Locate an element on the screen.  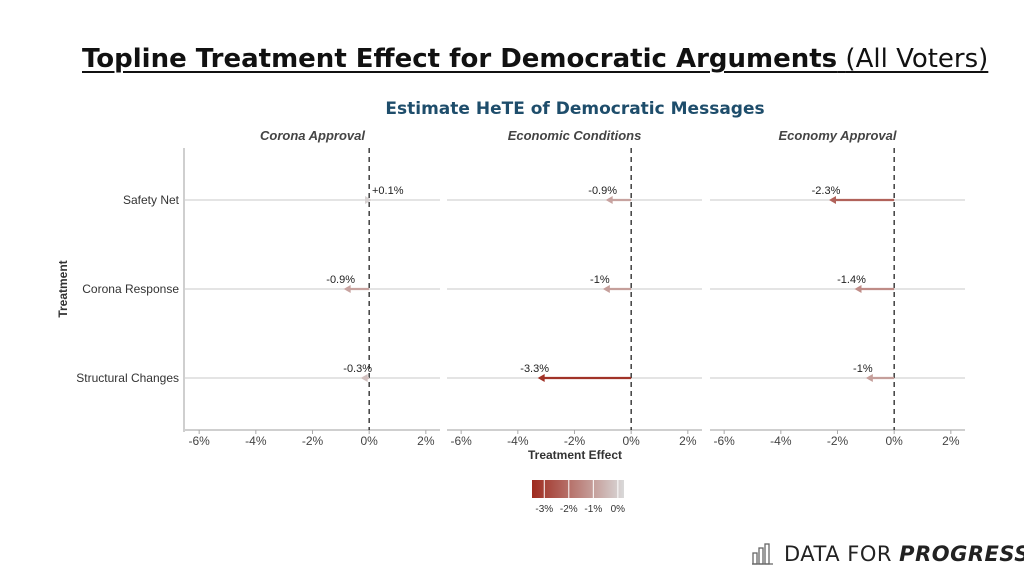
chart-title: Estimate HeTE of Democratic Messages is located at coordinates (574, 109).